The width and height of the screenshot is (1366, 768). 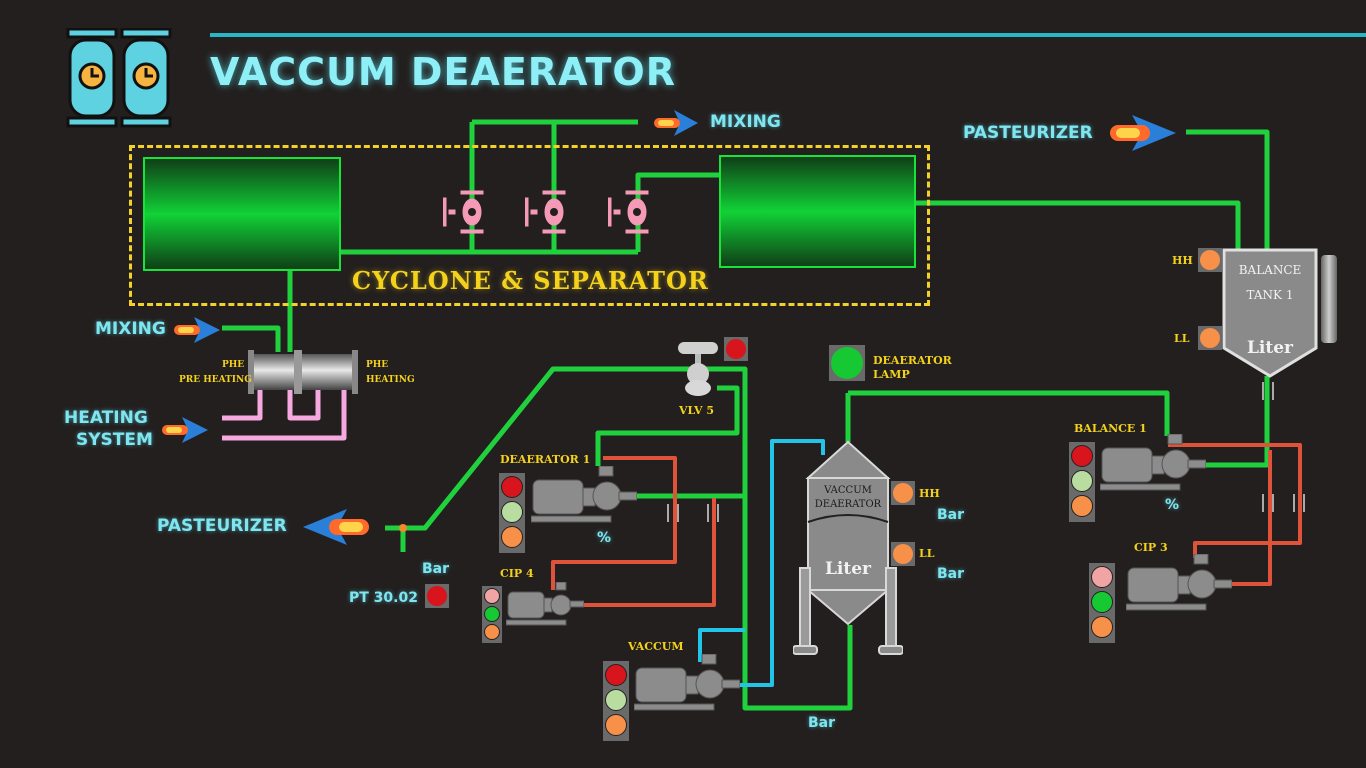 I want to click on page-title: VACCUM DEAERATOR, so click(x=443, y=72).